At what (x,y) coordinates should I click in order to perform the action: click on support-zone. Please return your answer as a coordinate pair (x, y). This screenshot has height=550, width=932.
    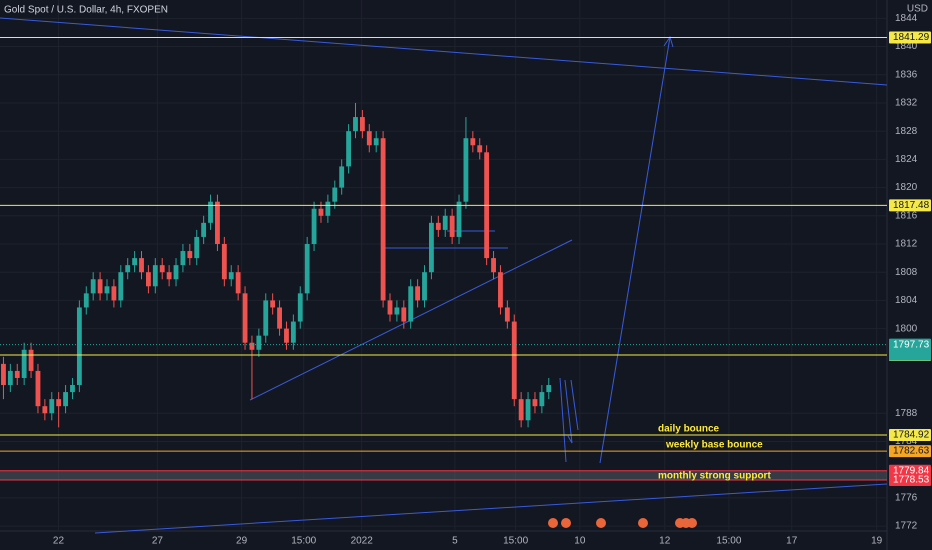
    Looking at the image, I should click on (443, 475).